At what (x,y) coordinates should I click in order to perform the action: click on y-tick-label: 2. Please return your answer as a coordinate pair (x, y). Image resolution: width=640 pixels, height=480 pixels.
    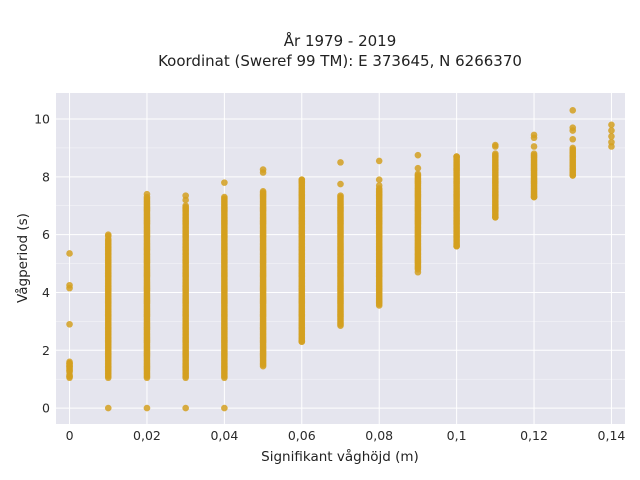
    Looking at the image, I should click on (46, 350).